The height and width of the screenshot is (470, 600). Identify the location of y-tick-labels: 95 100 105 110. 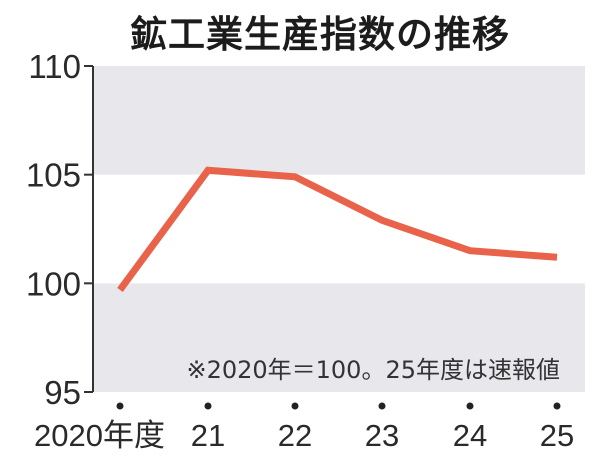
(53, 229).